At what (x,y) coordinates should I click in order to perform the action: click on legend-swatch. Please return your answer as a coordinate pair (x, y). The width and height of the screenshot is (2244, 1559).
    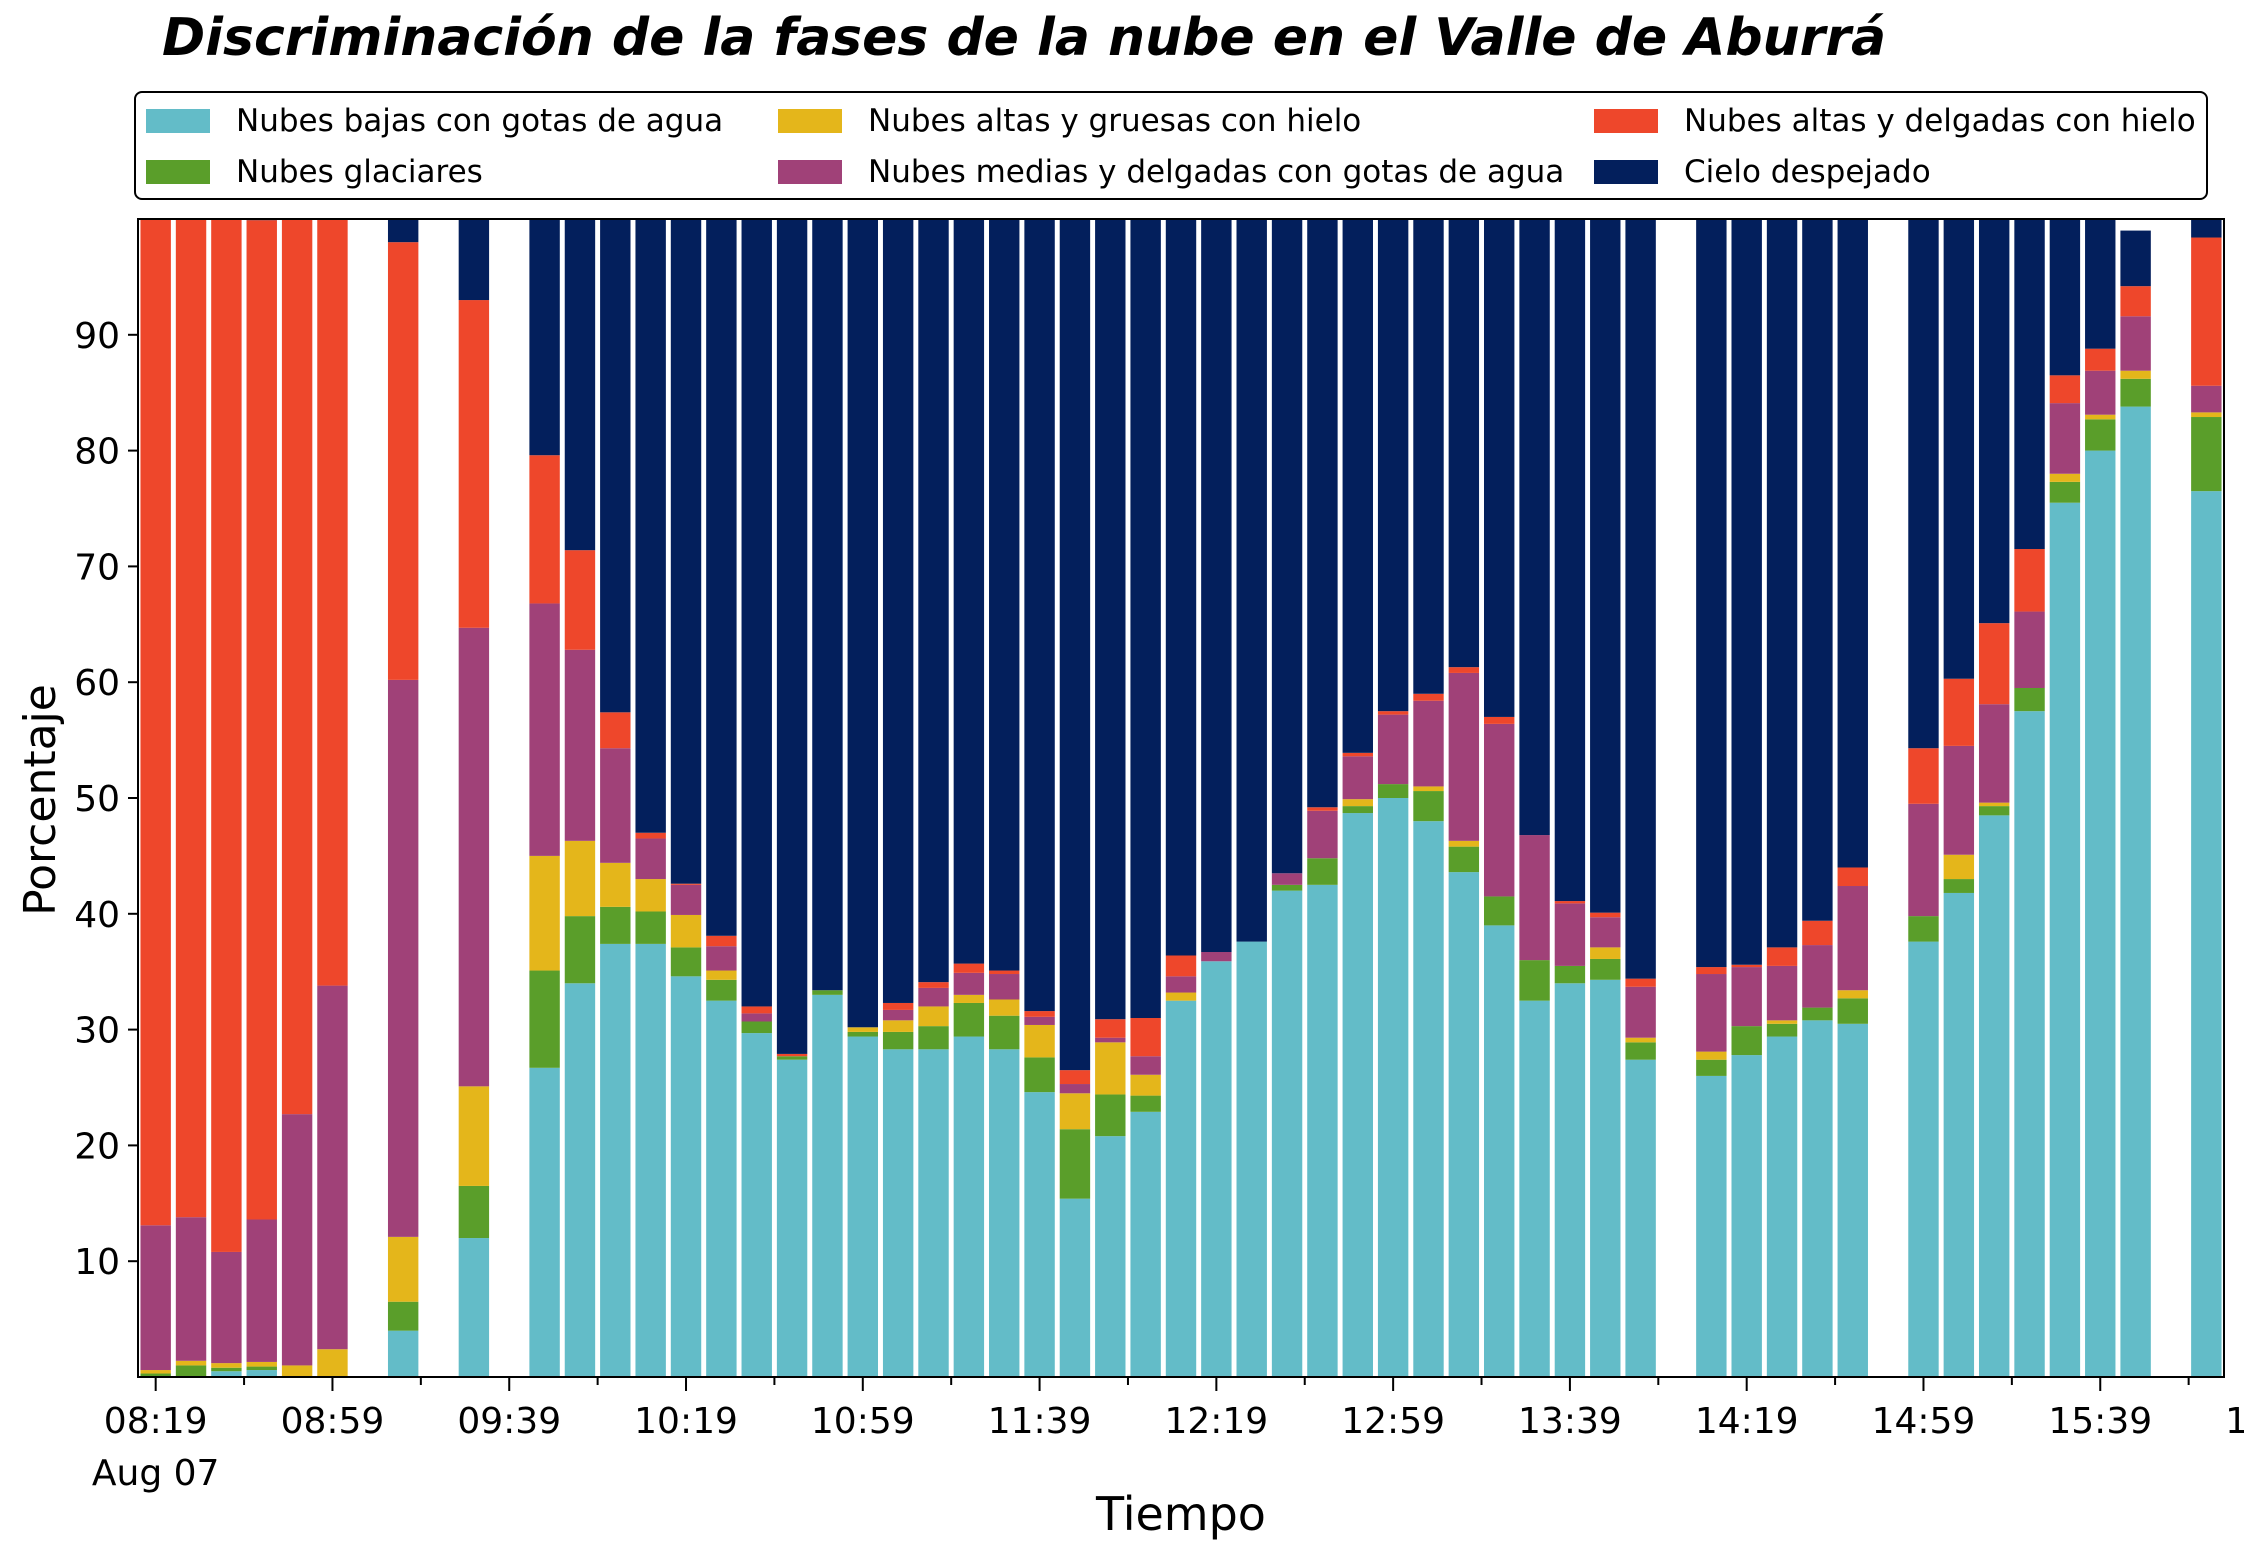
    Looking at the image, I should click on (178, 172).